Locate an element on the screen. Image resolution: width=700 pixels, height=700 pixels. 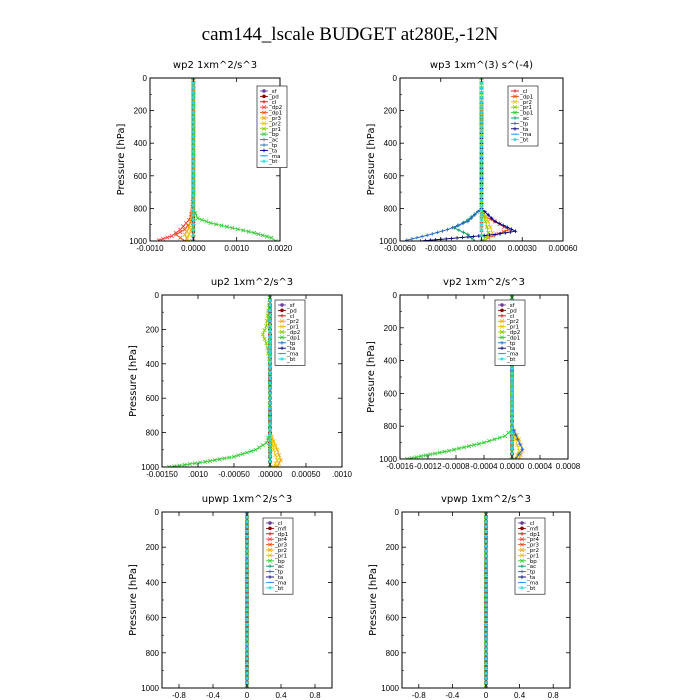
y-tick-label: 400 is located at coordinates (391, 143).